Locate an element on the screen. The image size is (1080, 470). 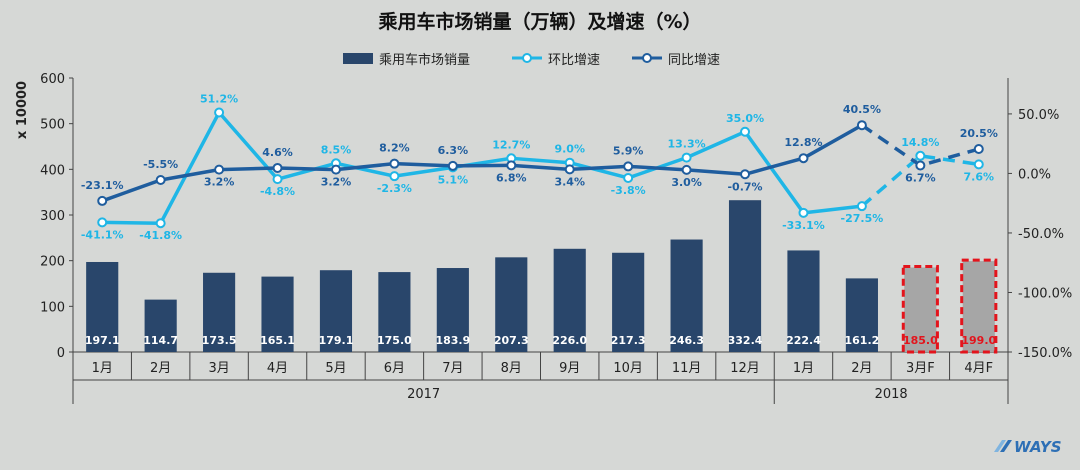
mom-value-label: 5.1% is located at coordinates (453, 179).